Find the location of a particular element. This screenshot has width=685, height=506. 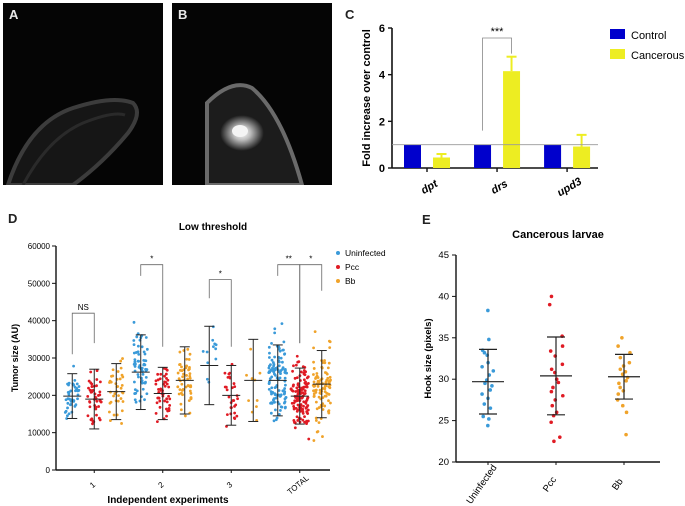

c-legend-label-cancerous: Cancerous is located at coordinates (658, 56).